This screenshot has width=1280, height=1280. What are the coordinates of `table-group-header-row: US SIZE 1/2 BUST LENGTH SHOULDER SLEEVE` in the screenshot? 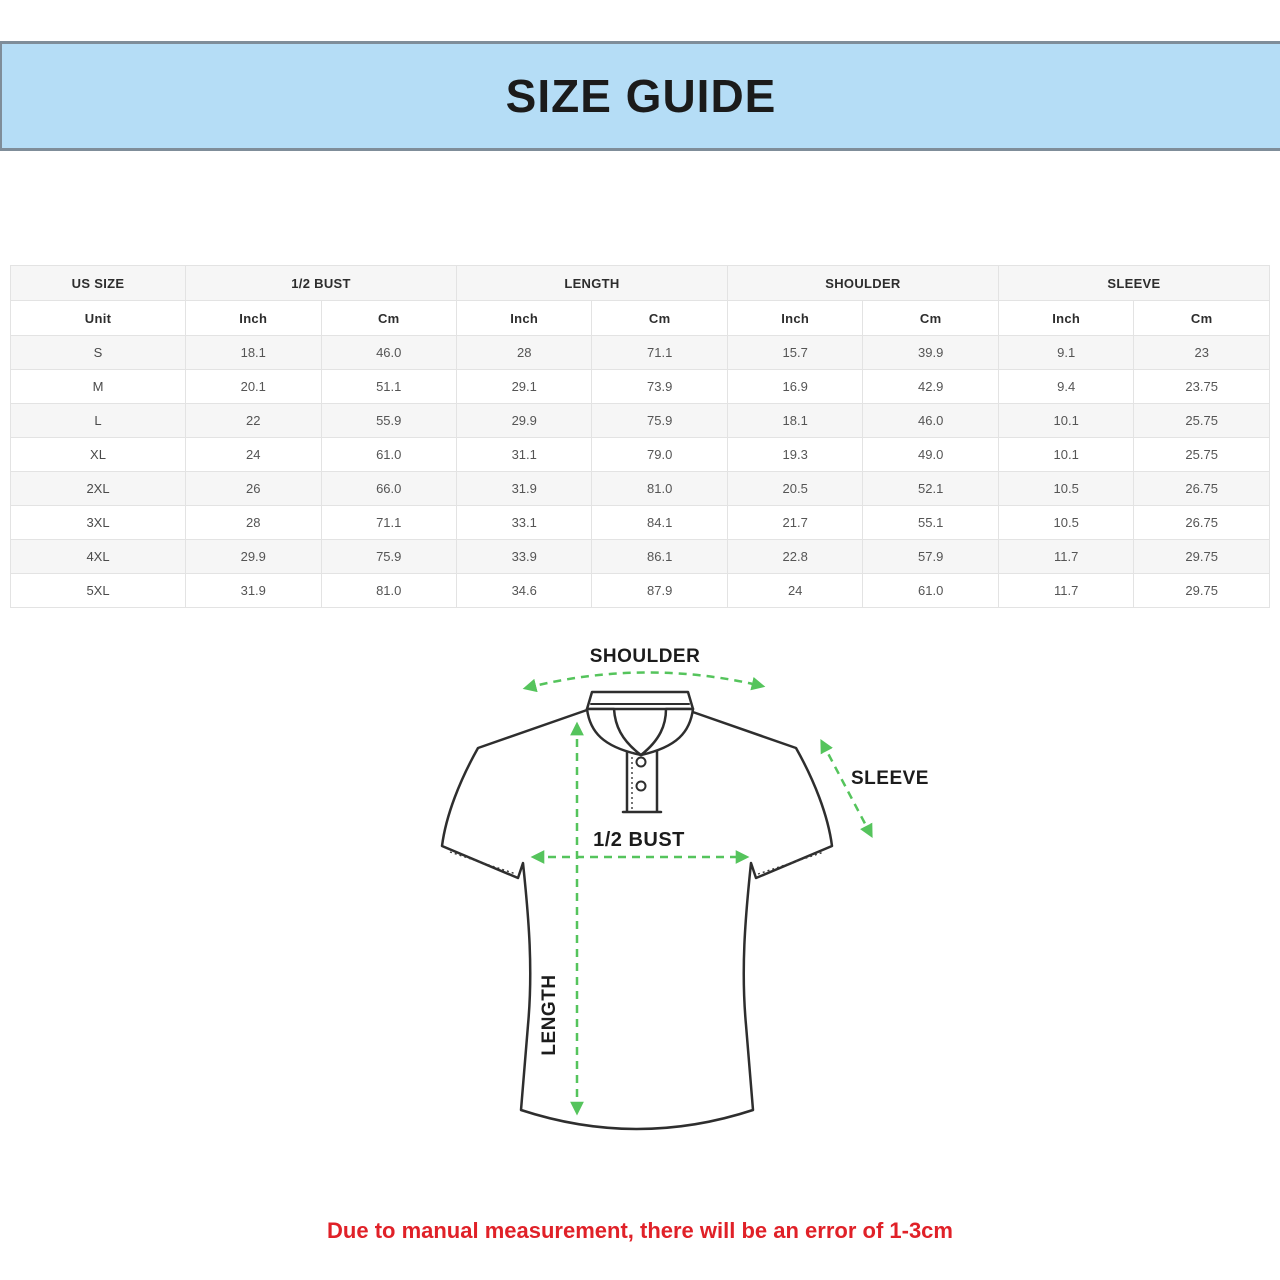 It's located at (640, 283).